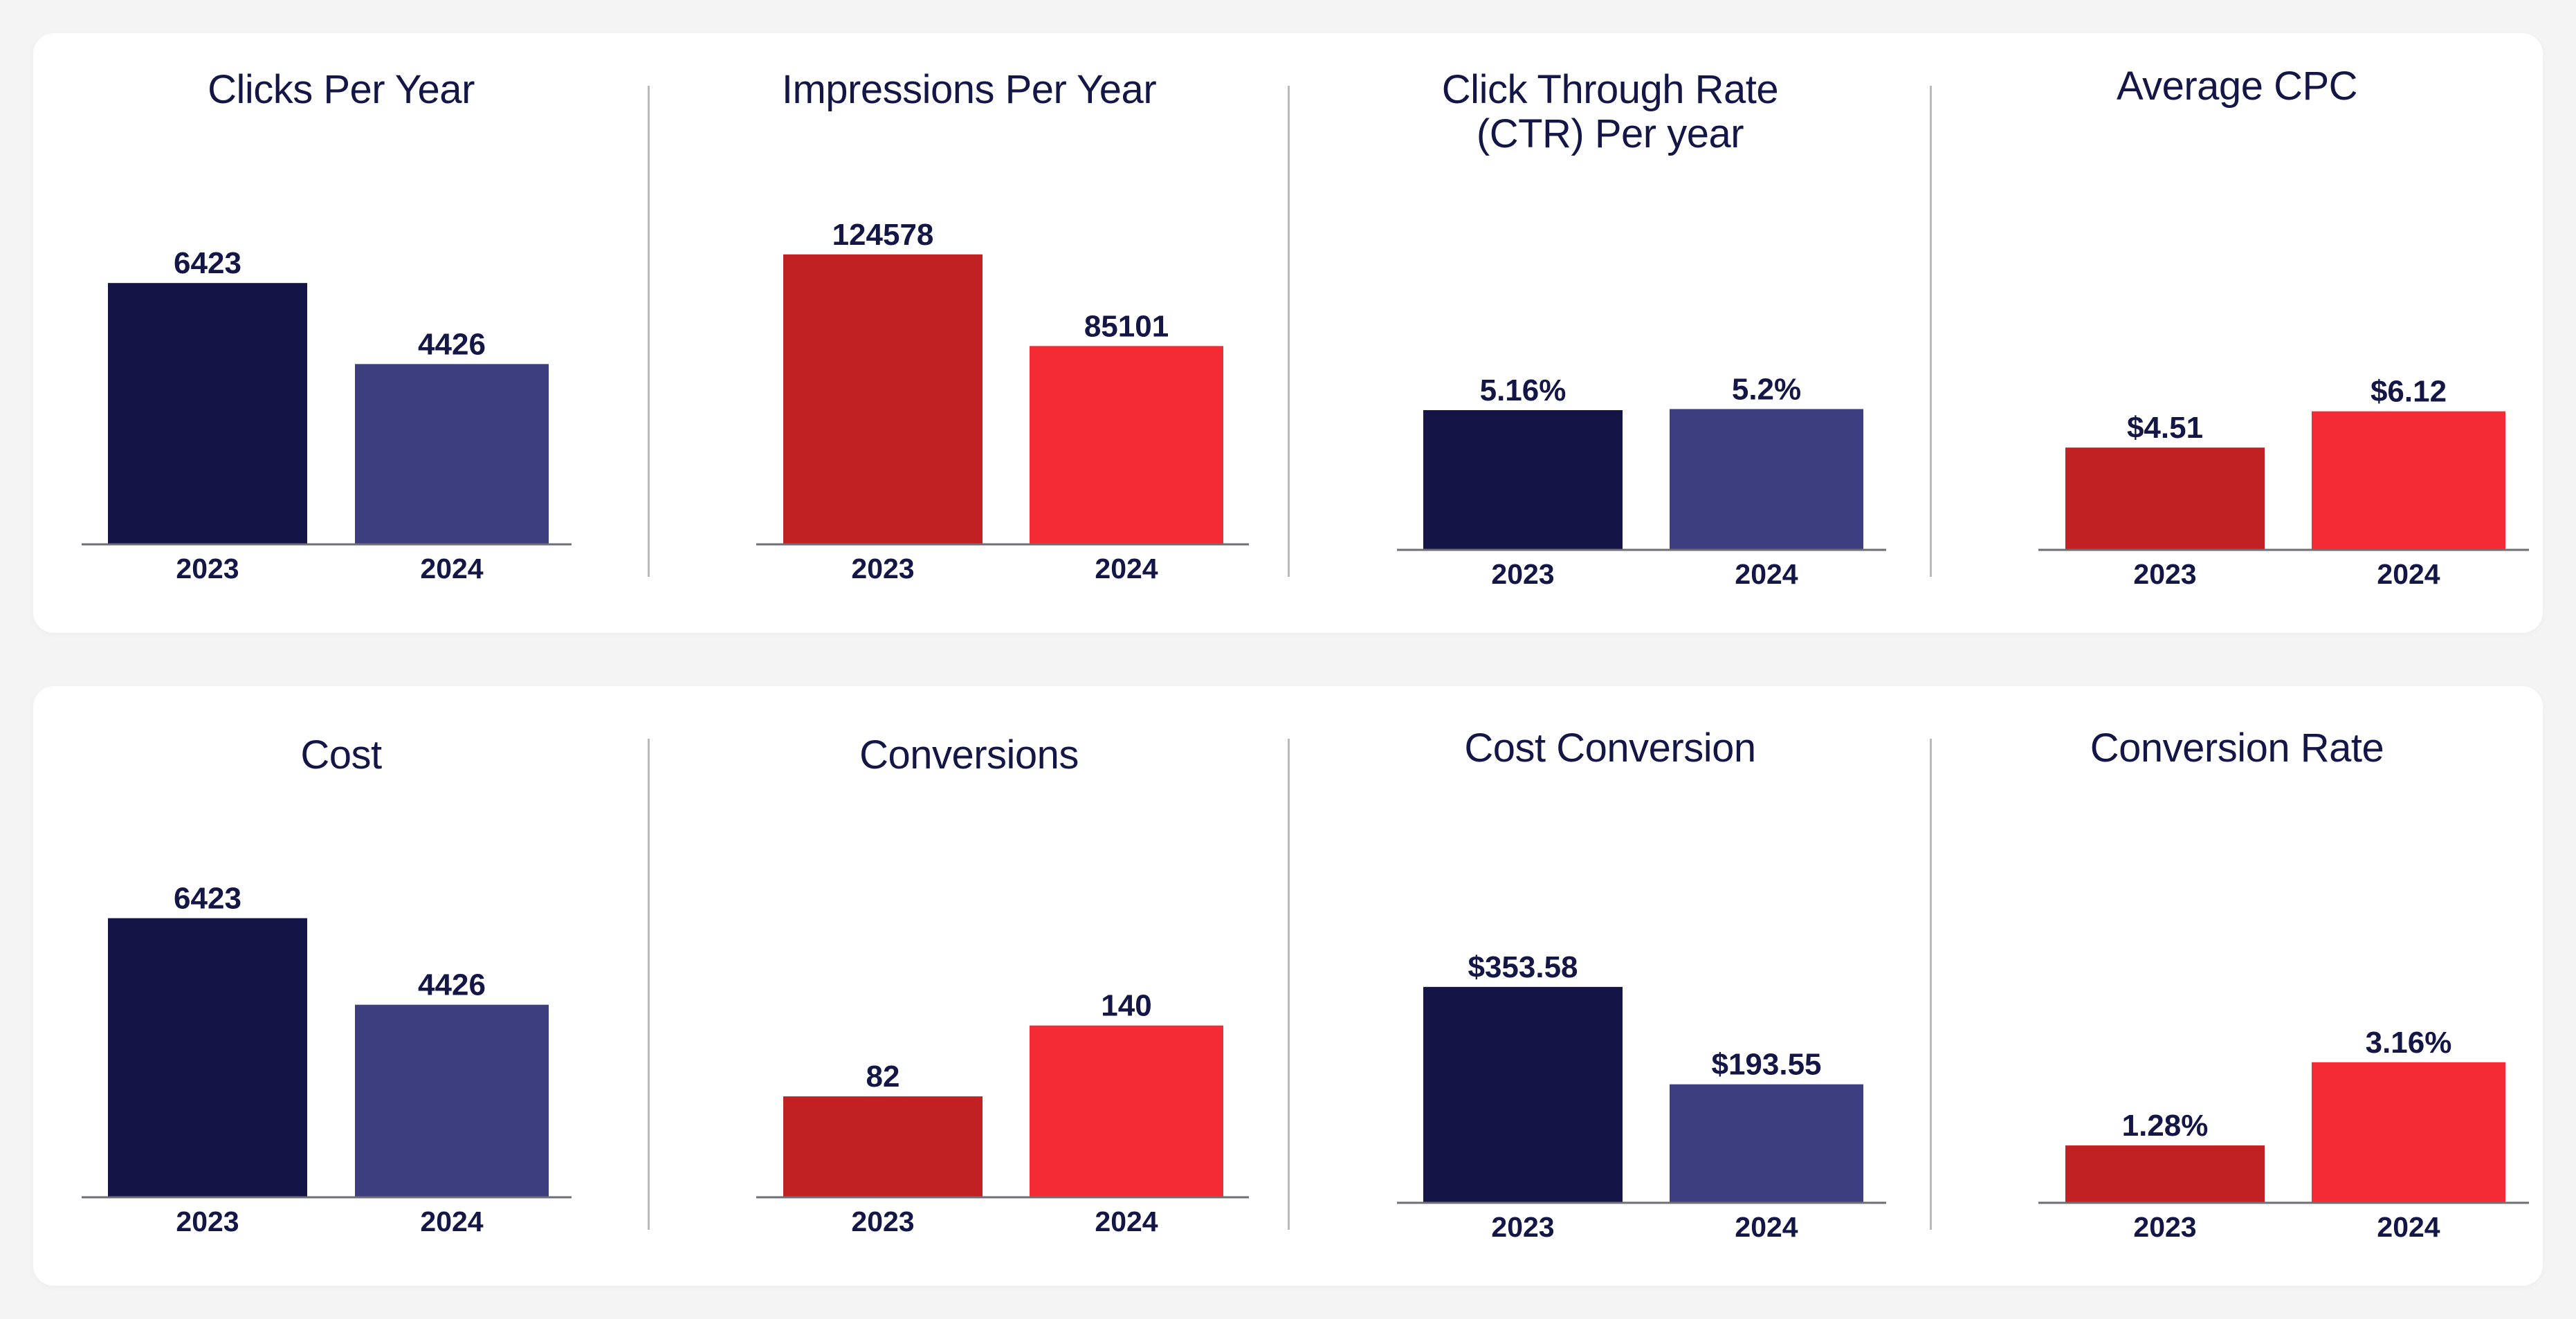  I want to click on data-label-2023: $4.51, so click(2165, 428).